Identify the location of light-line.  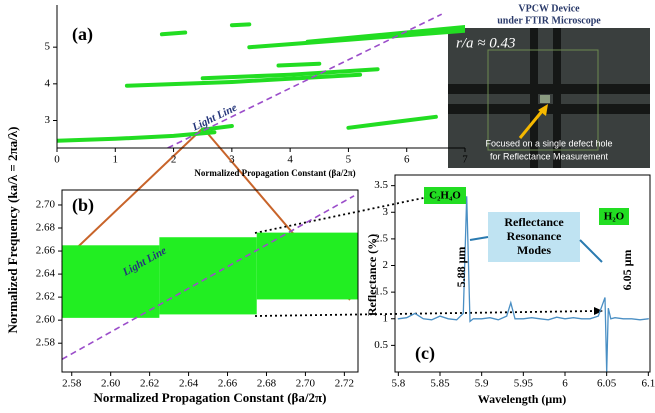
(305, 80).